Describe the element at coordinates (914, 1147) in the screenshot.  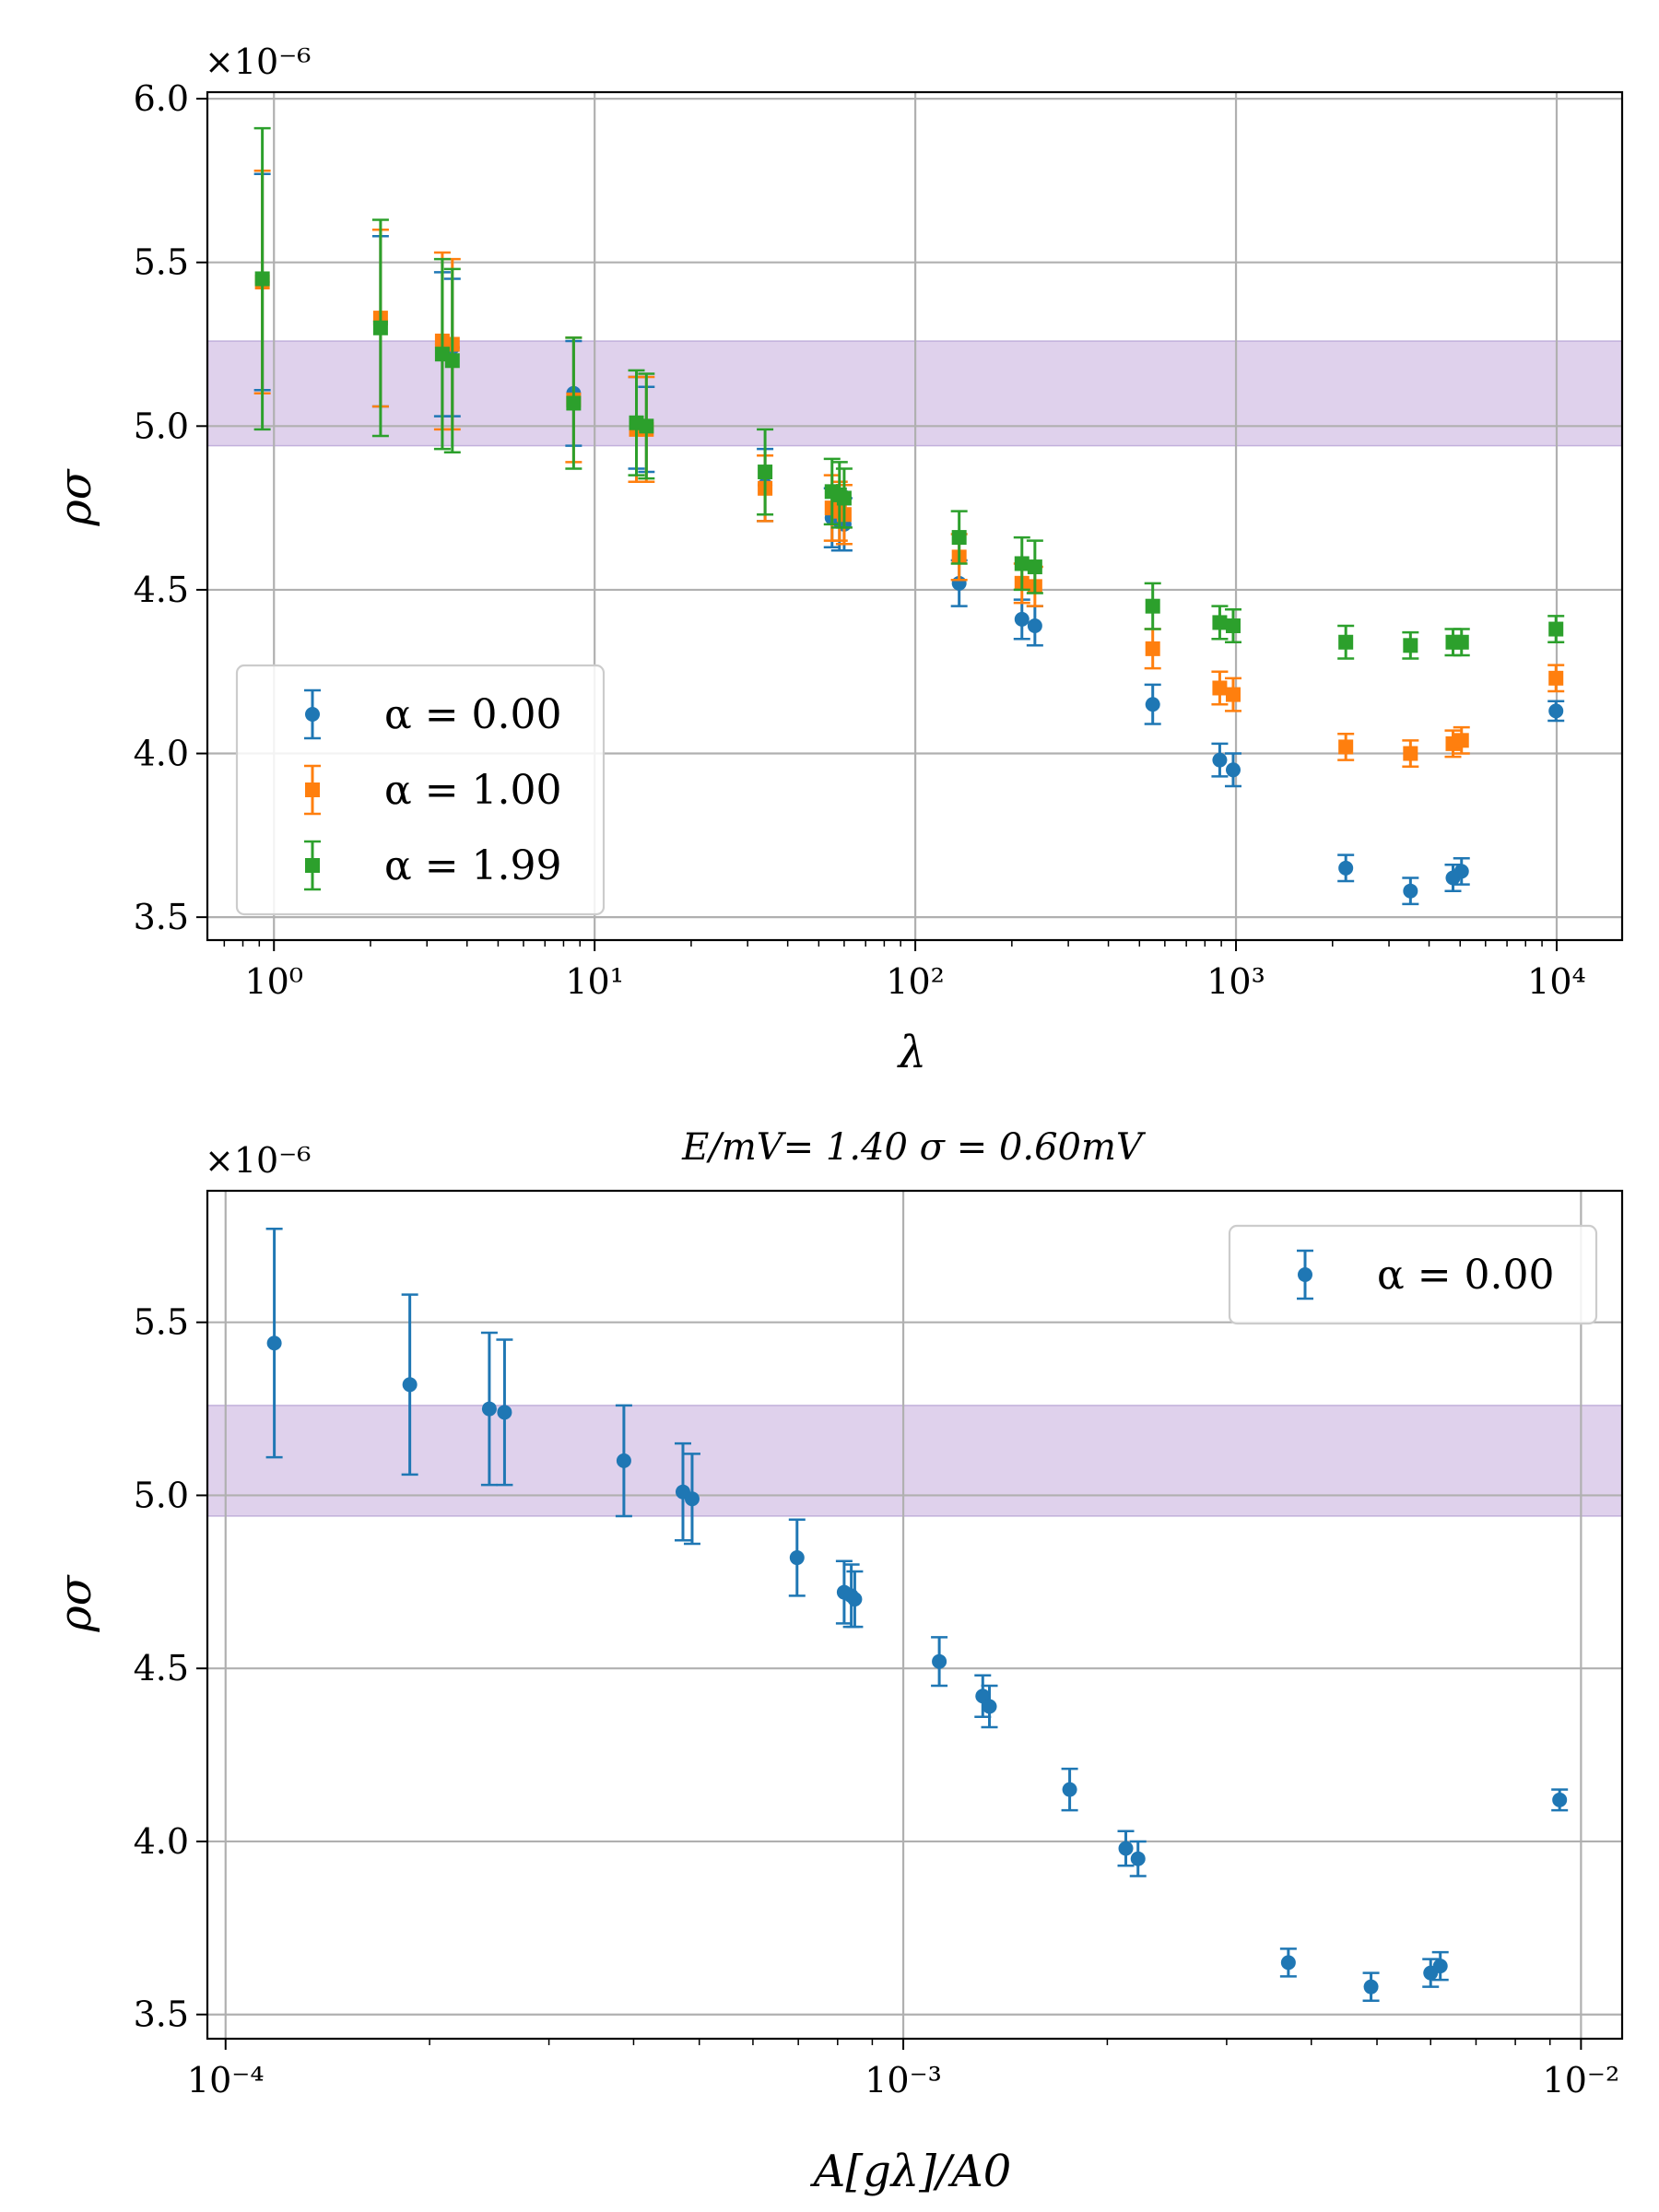
I see `chart-title: E/mV= 1.40 σ = 0.60mV` at that location.